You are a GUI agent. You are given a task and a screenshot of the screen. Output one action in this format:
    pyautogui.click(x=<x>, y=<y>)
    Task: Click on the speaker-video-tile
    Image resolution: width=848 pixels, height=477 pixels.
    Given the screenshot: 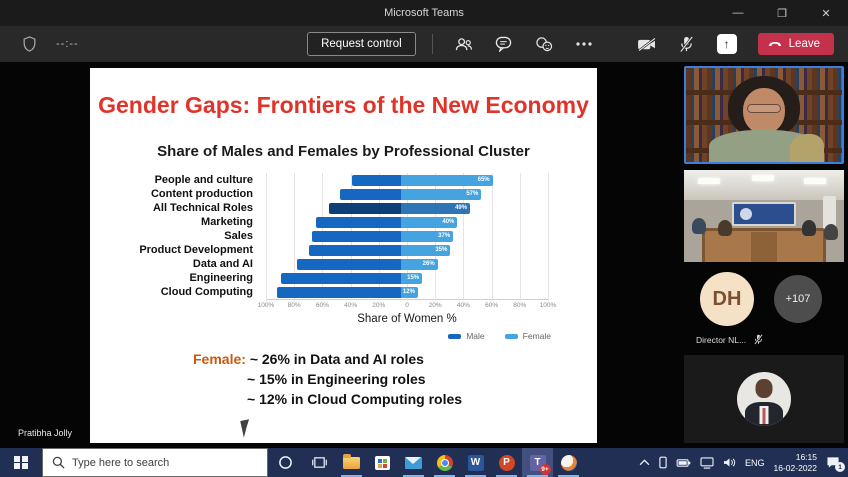 What is the action you would take?
    pyautogui.click(x=764, y=115)
    